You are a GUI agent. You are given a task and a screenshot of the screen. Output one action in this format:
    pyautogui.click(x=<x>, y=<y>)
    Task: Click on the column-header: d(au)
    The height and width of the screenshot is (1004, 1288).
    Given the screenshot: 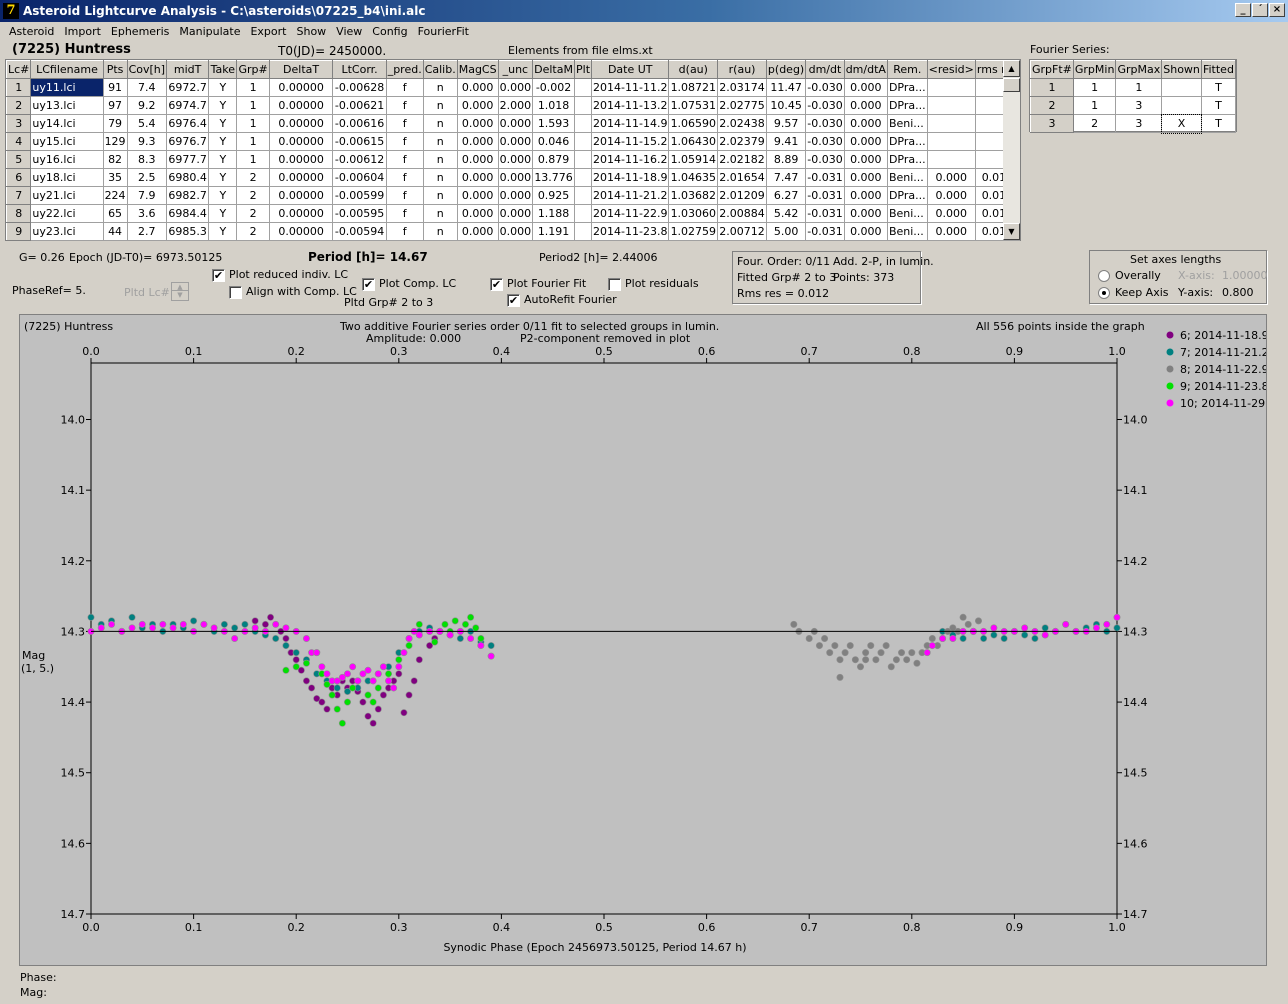 What is the action you would take?
    pyautogui.click(x=693, y=69)
    